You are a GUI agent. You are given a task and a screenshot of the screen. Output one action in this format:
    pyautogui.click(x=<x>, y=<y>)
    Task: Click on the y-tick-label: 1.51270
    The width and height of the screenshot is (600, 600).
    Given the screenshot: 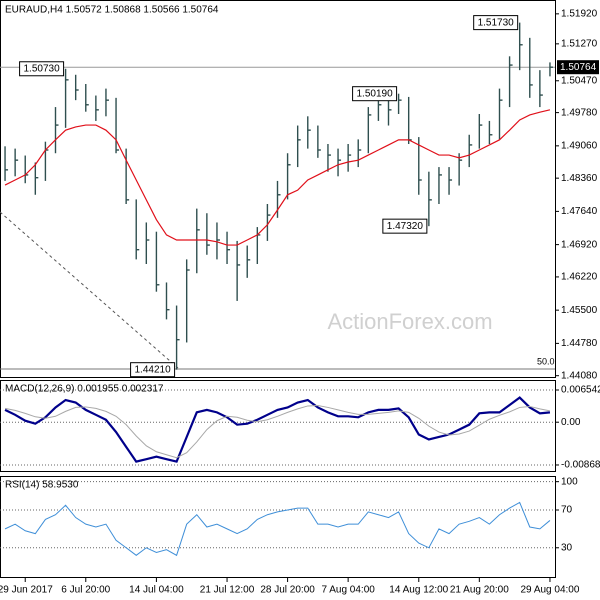 What is the action you would take?
    pyautogui.click(x=579, y=43)
    